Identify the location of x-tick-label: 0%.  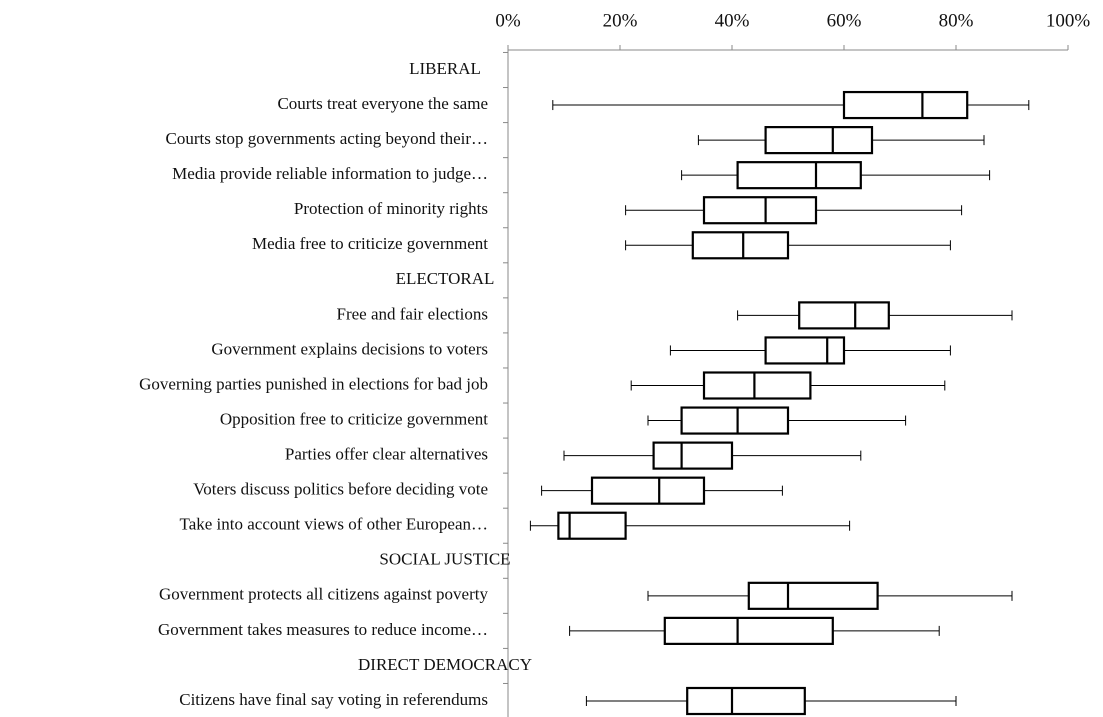
(508, 20).